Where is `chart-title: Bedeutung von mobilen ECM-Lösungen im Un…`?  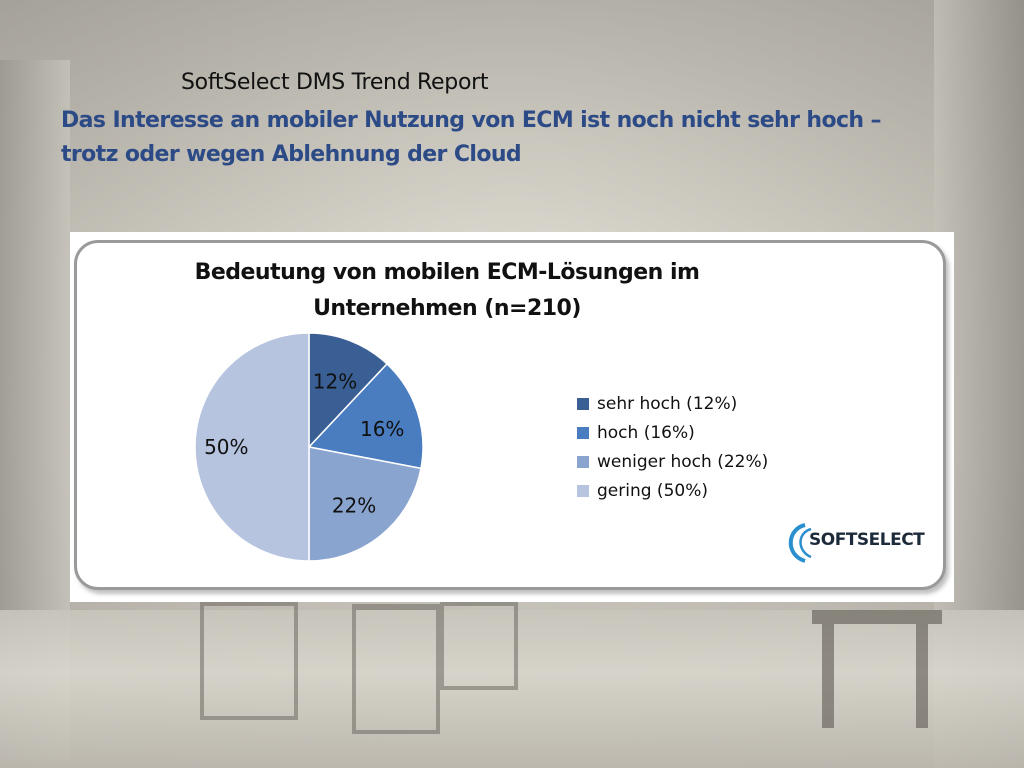
chart-title: Bedeutung von mobilen ECM-Lösungen im Un… is located at coordinates (447, 291).